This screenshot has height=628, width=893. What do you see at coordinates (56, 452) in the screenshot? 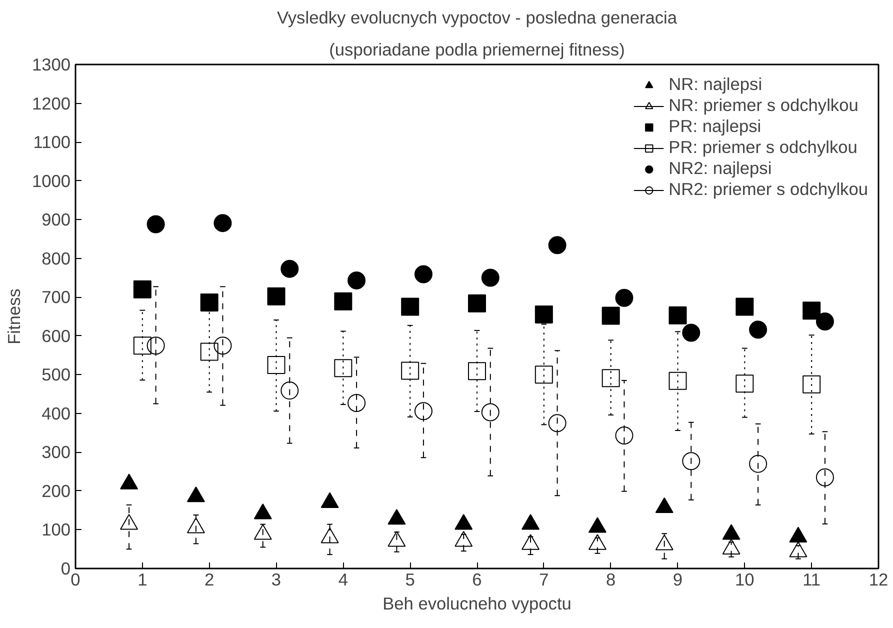
I see `y-tick-label: 300` at bounding box center [56, 452].